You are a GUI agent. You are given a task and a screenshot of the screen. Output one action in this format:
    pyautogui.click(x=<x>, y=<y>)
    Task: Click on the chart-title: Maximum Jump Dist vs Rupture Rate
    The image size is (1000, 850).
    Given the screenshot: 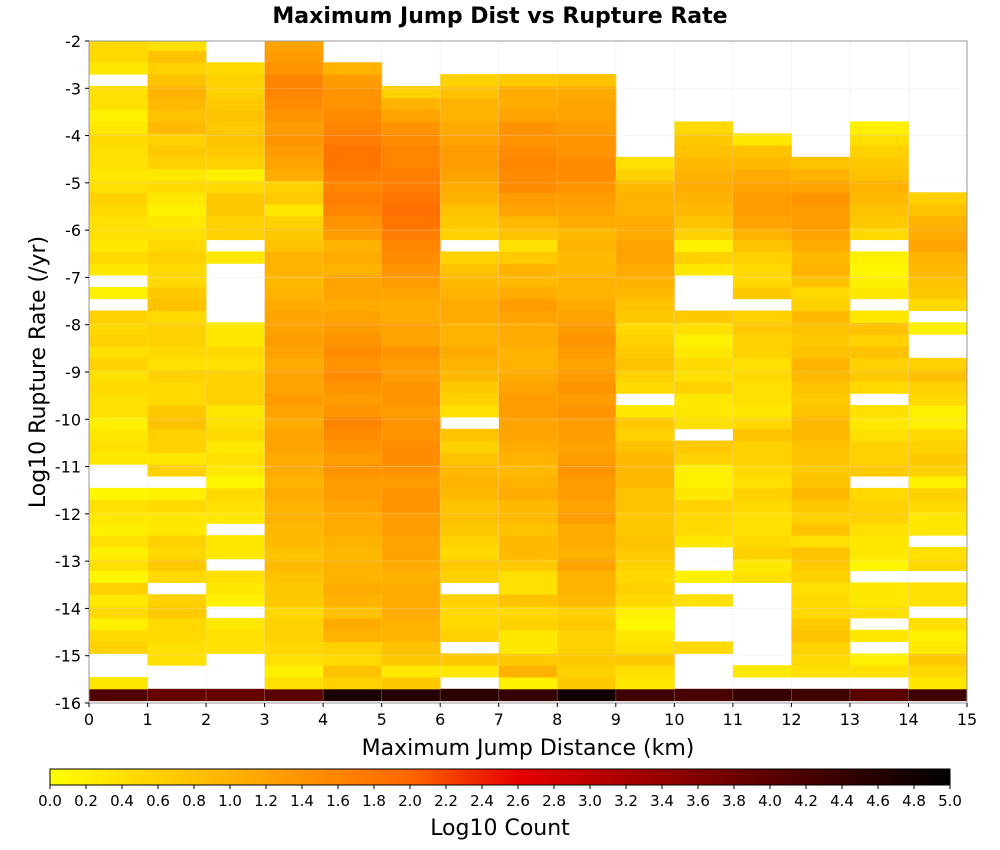 What is the action you would take?
    pyautogui.click(x=499, y=16)
    